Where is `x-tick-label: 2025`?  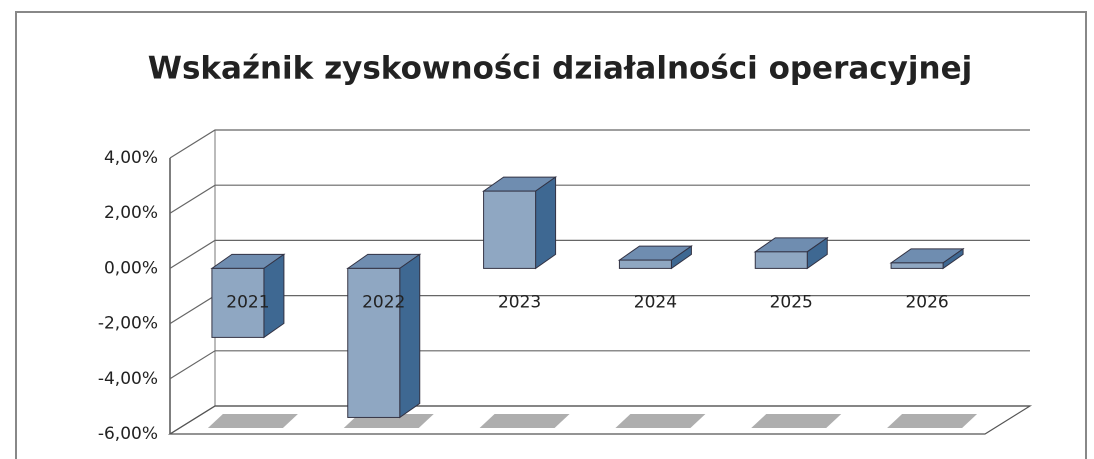
x-tick-label: 2025 is located at coordinates (791, 302).